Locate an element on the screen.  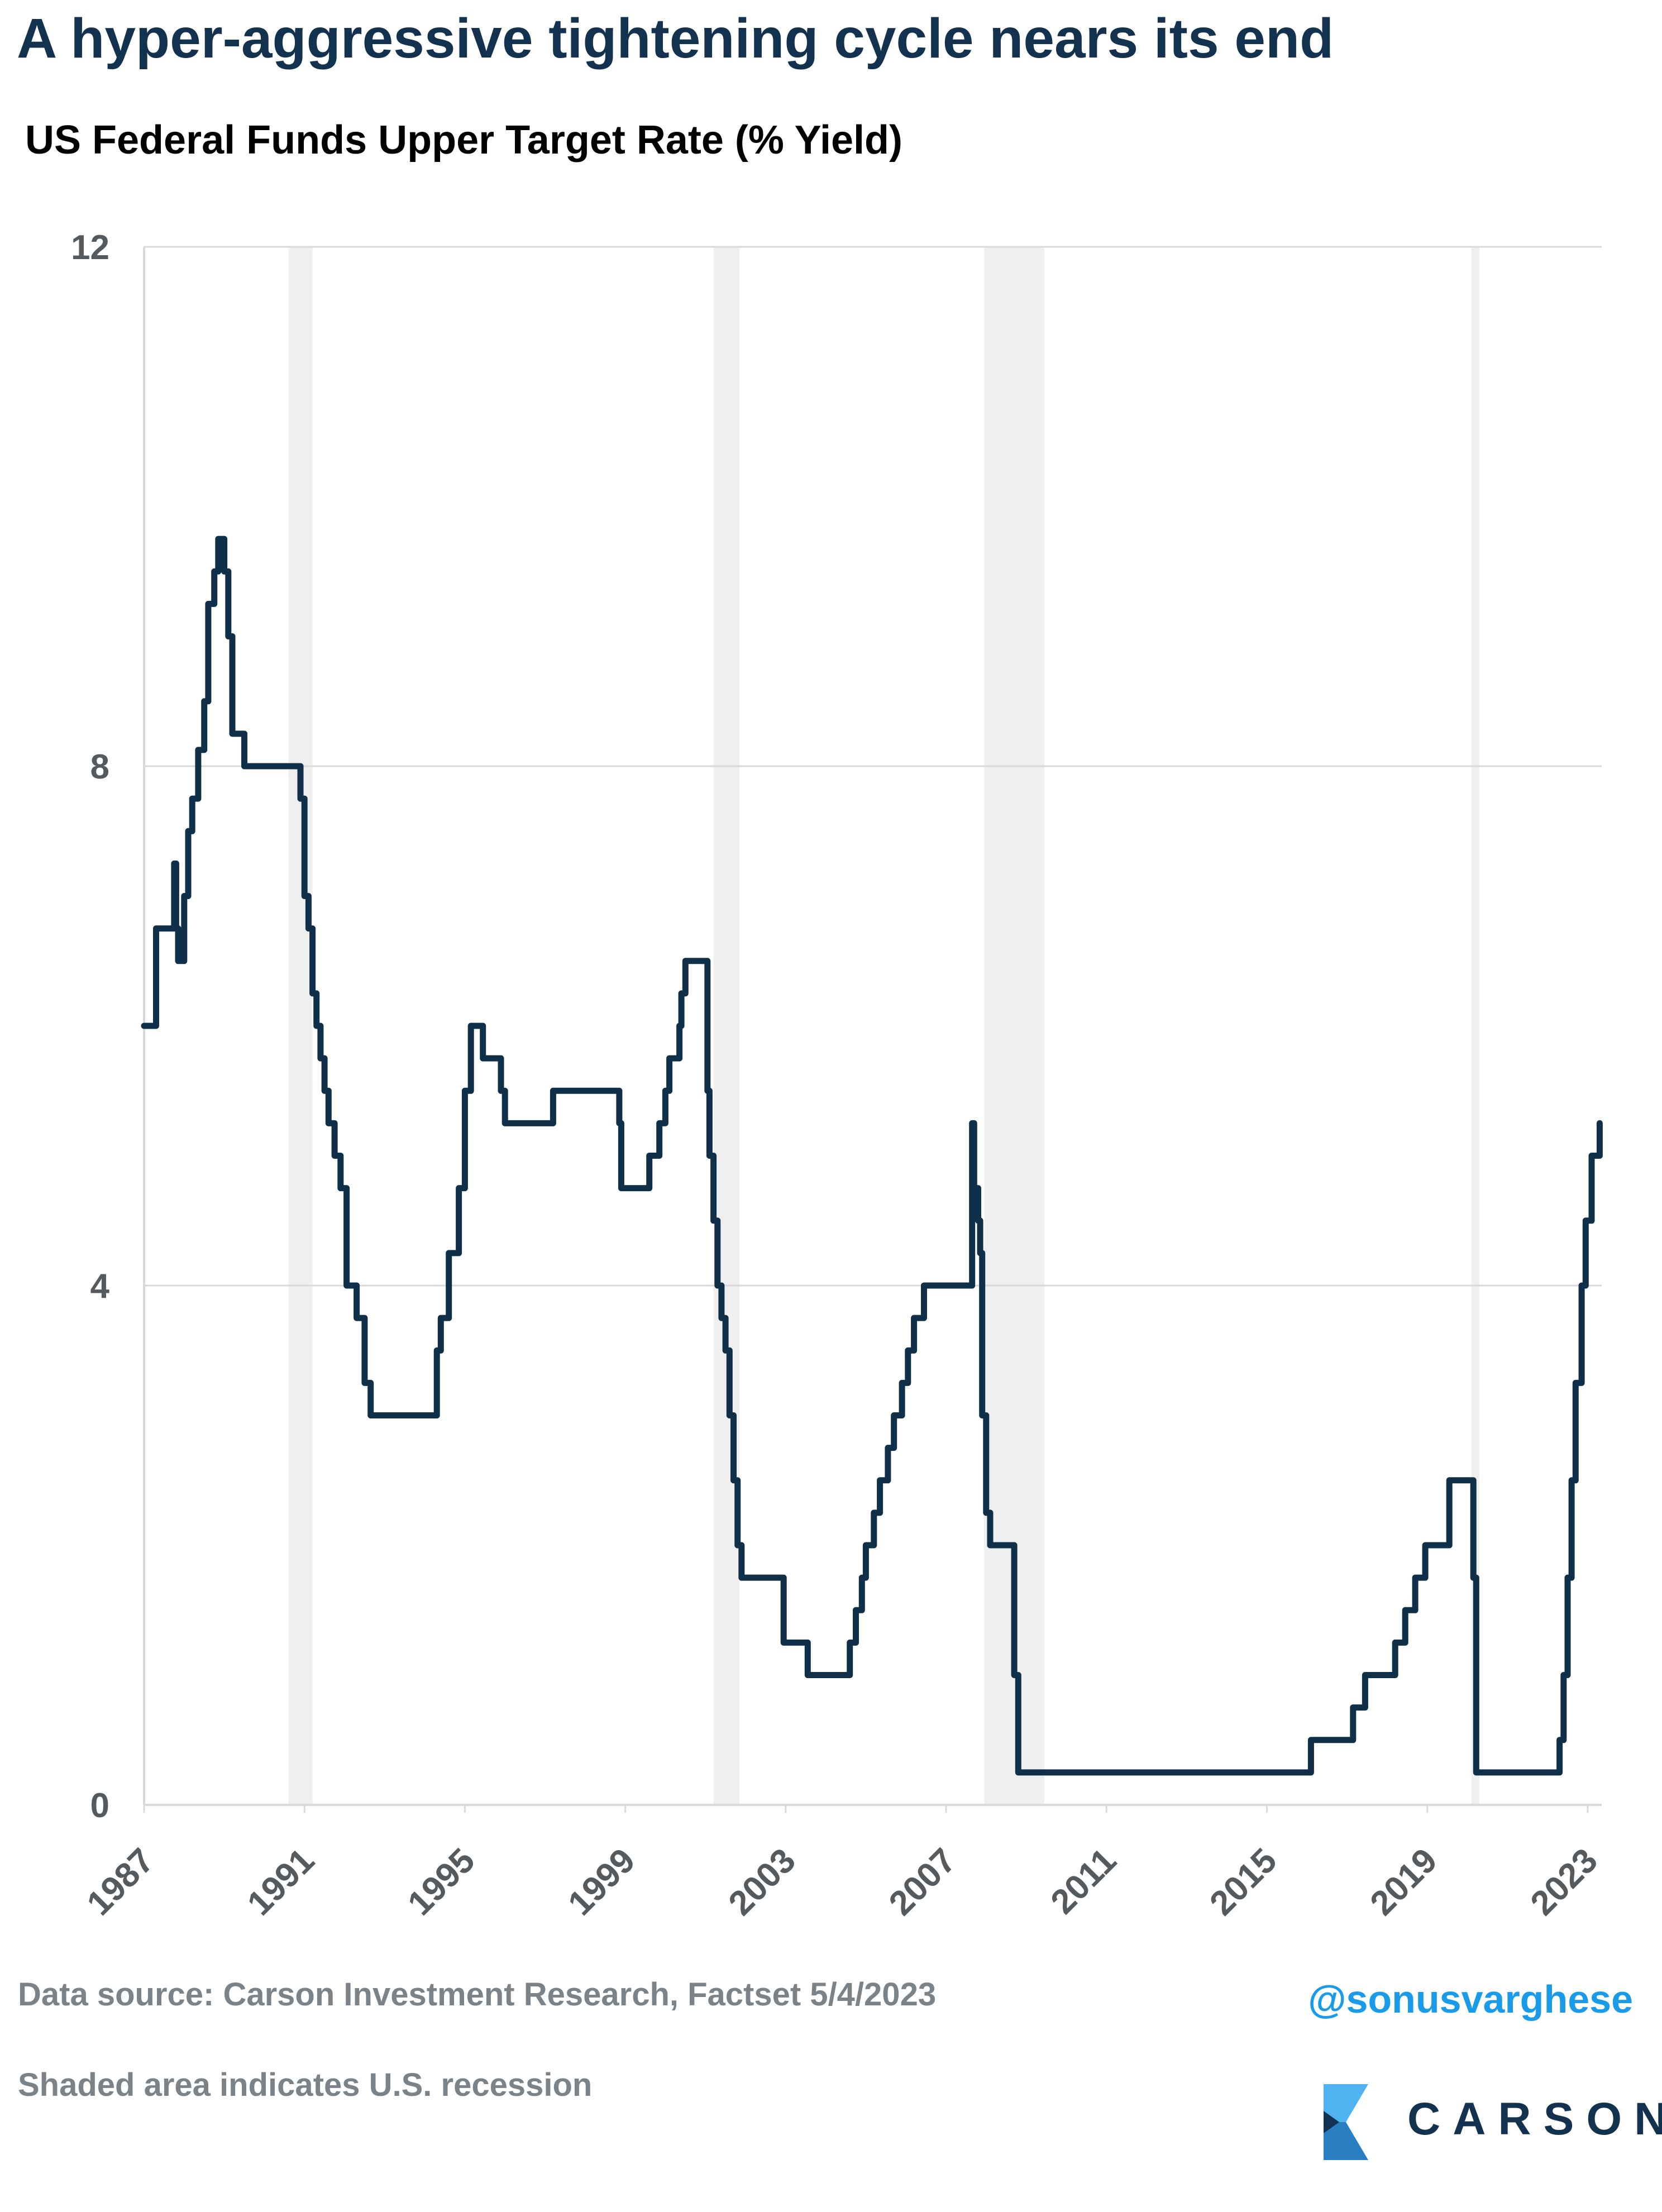
carson-logo-mark is located at coordinates (1346, 2122).